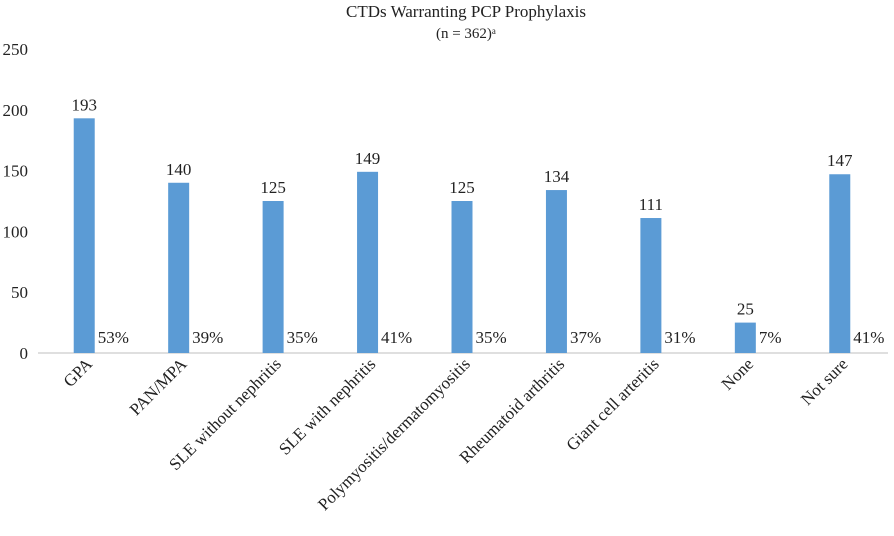  I want to click on y-tick-label: 100, so click(16, 231).